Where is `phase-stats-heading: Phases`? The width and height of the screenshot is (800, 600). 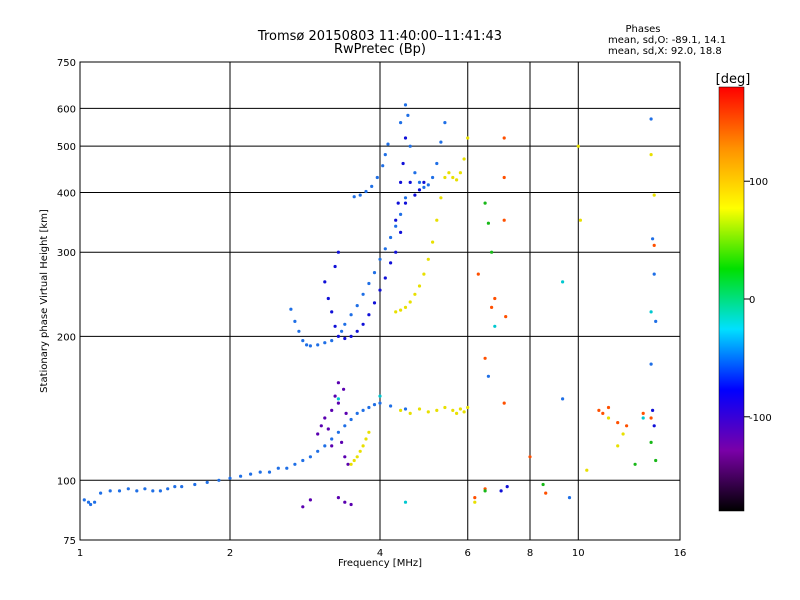
phase-stats-heading: Phases is located at coordinates (642, 29).